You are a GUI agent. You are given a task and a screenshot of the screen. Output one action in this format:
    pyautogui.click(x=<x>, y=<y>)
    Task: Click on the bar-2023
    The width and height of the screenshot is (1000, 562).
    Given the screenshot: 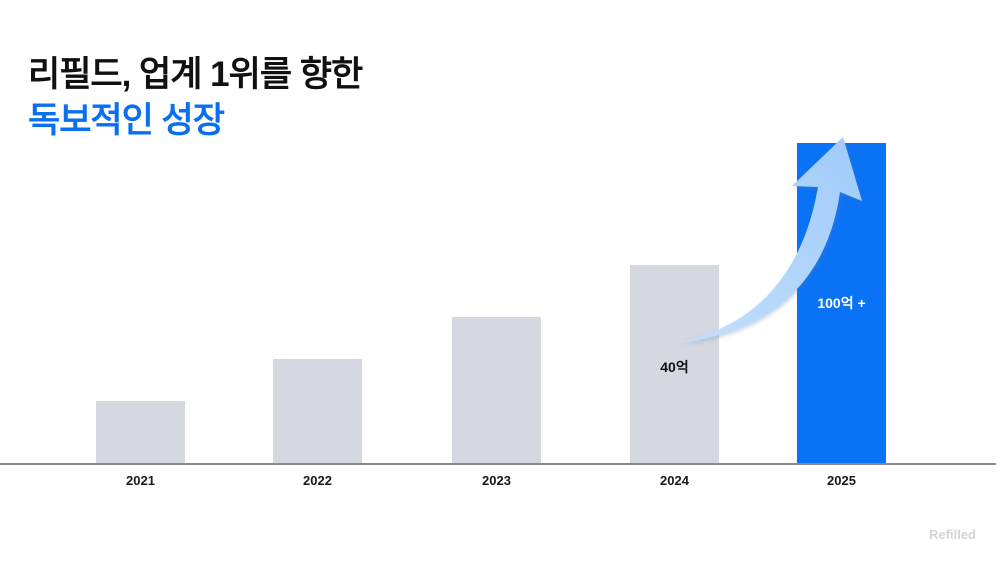 What is the action you would take?
    pyautogui.click(x=496, y=390)
    